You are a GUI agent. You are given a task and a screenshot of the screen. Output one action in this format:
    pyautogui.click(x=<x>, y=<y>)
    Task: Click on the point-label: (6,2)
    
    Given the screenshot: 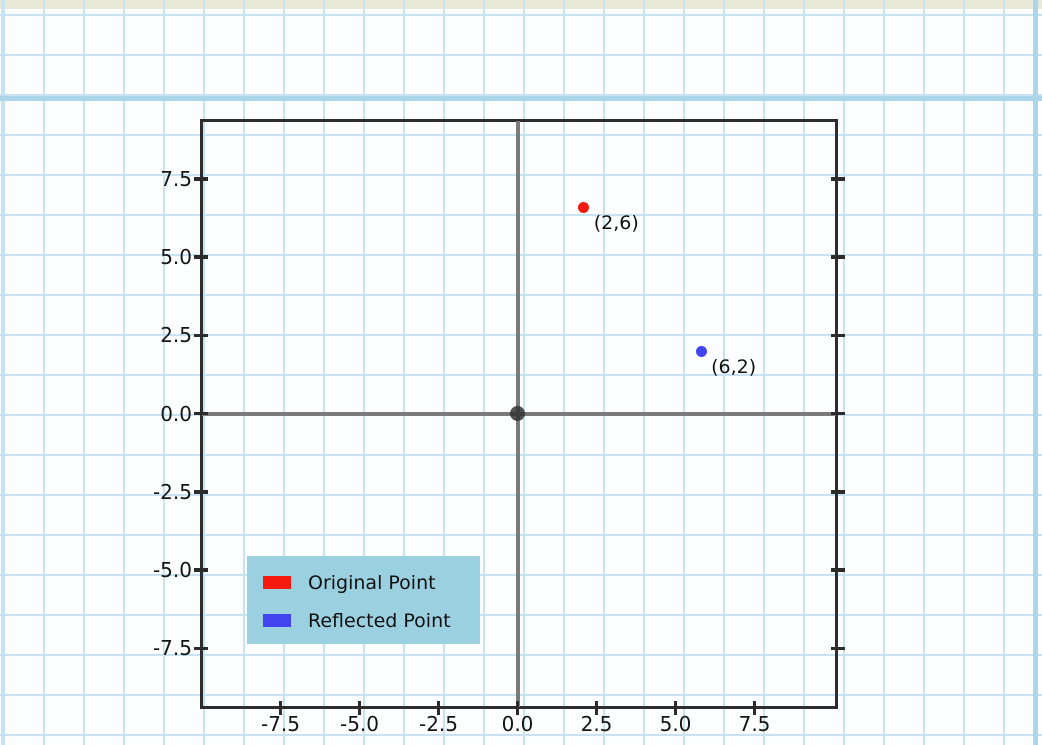 What is the action you would take?
    pyautogui.click(x=734, y=366)
    